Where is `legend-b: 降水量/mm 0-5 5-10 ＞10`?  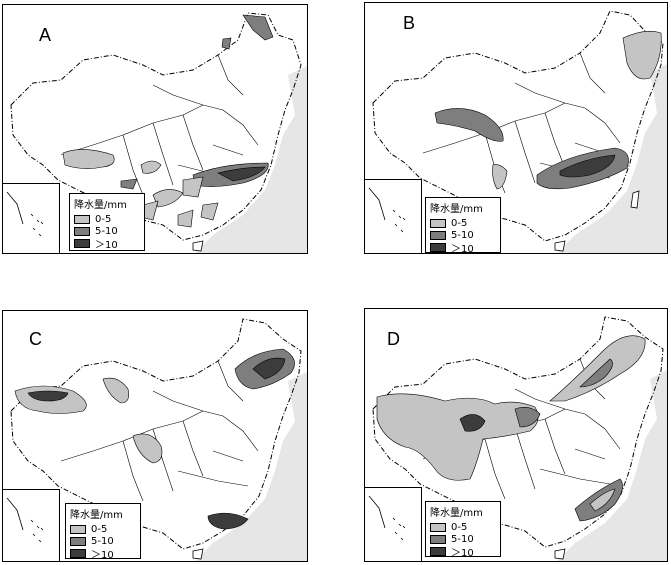 legend-b: 降水量/mm 0-5 5-10 ＞10 is located at coordinates (463, 225).